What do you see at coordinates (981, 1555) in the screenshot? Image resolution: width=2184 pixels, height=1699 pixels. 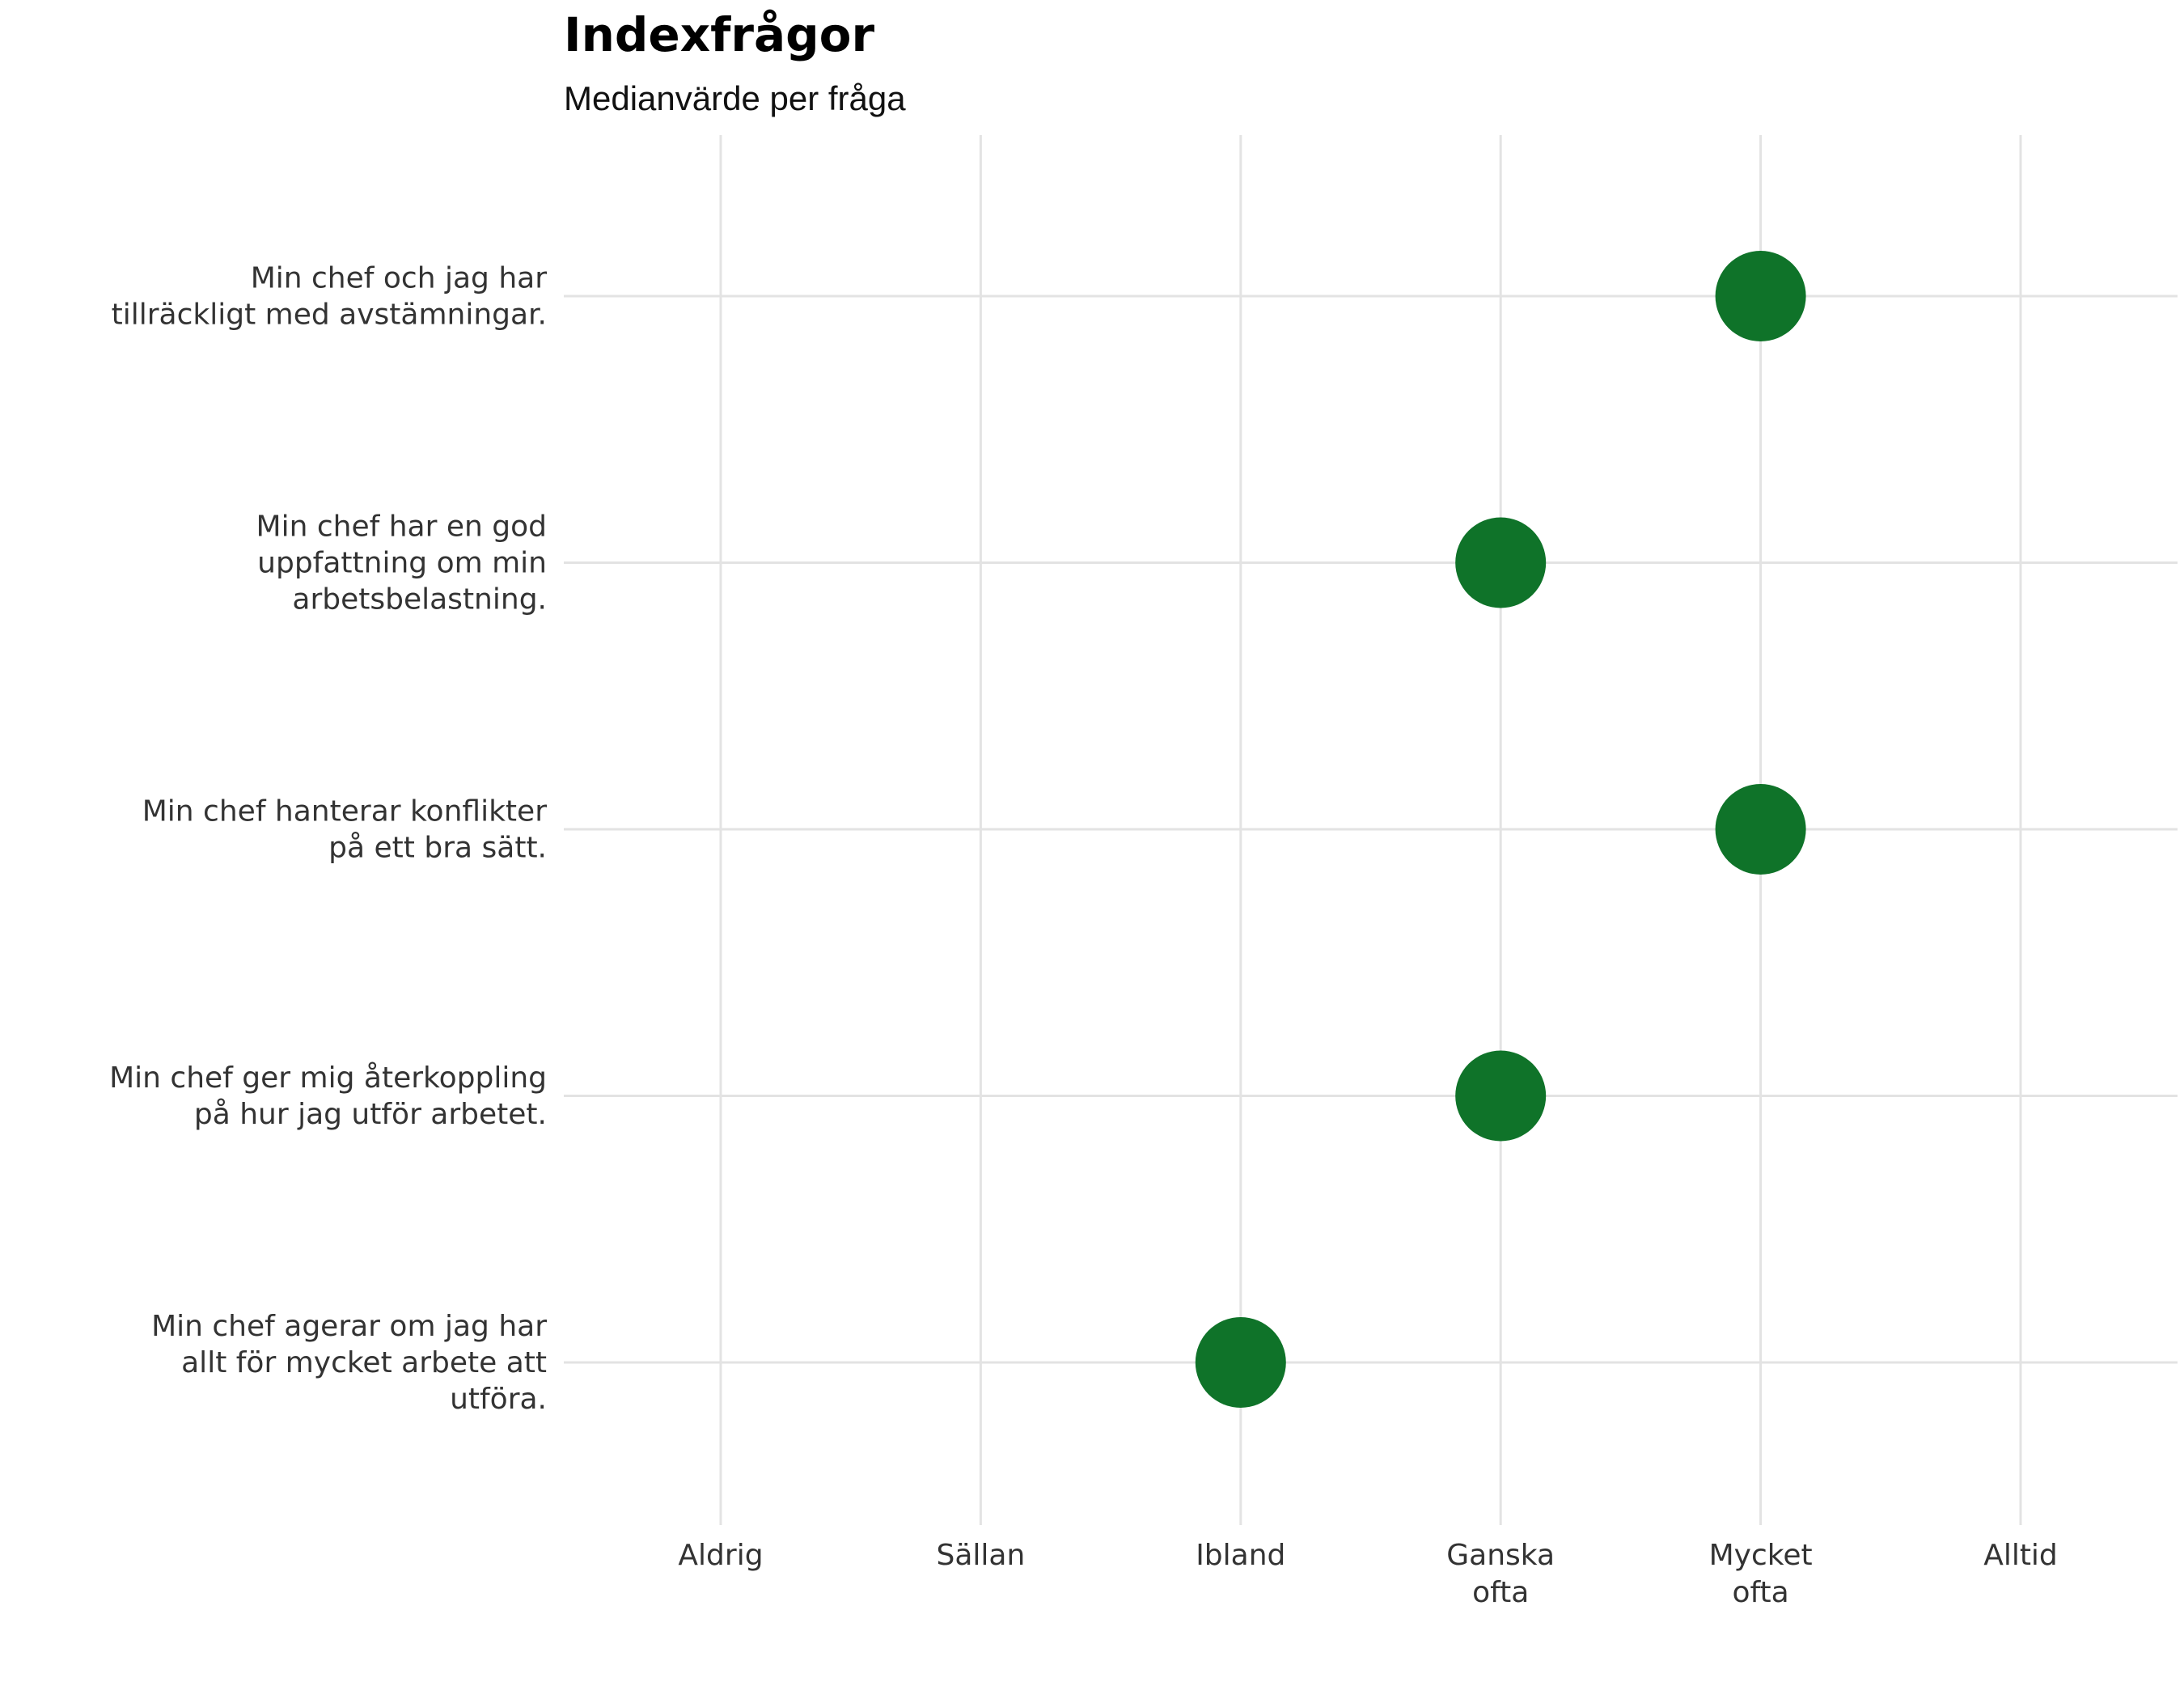 I see `x-tick-label-sallan: Sällan` at bounding box center [981, 1555].